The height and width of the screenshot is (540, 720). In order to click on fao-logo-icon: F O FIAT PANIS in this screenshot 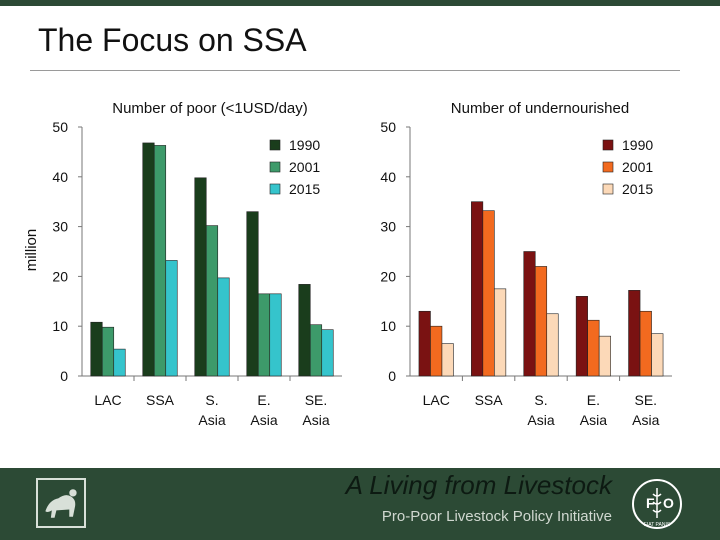, I will do `click(657, 504)`.